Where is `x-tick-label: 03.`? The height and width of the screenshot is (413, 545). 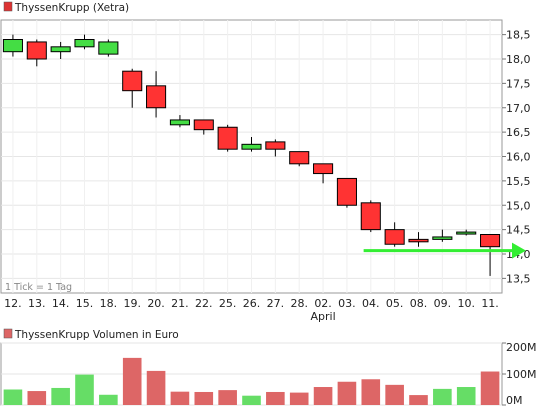 x-tick-label: 03. is located at coordinates (347, 303).